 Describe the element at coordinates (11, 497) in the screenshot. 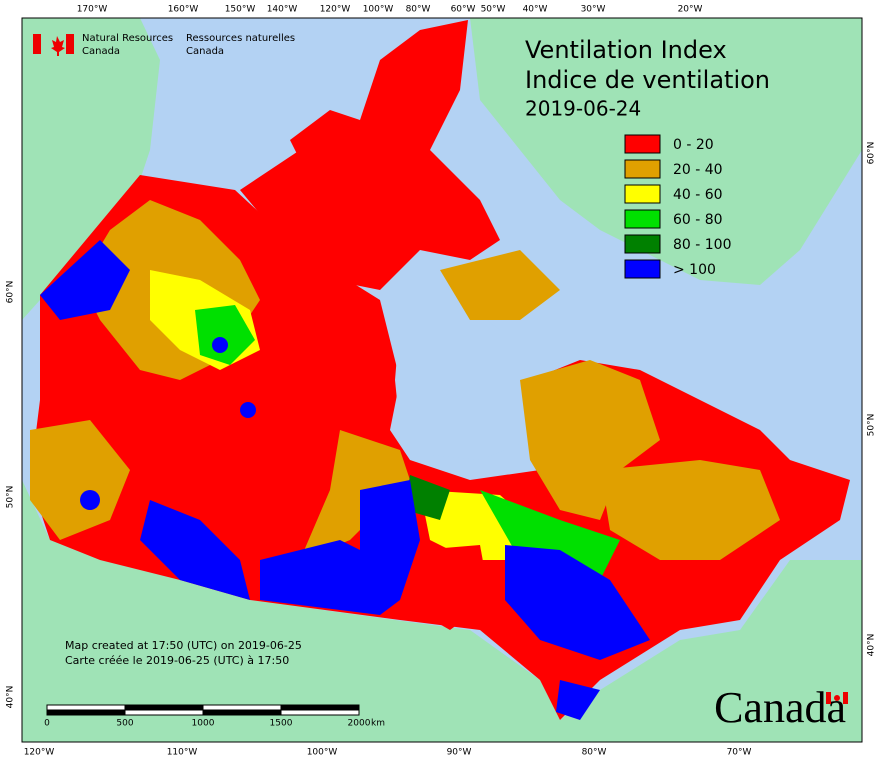

I see `left-axis-label: 50°N` at that location.